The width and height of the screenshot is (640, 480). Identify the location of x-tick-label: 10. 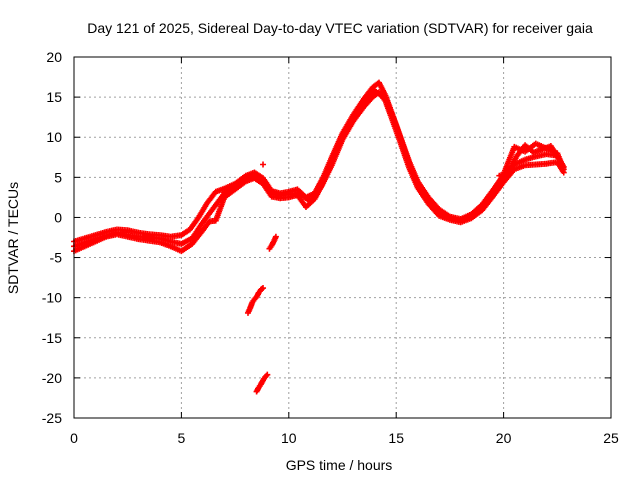
(289, 438).